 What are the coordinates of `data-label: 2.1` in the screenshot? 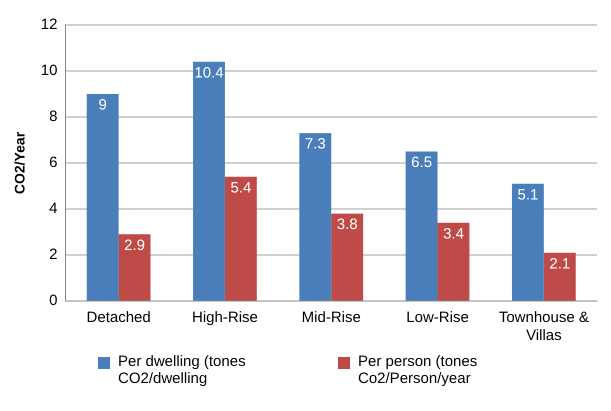 It's located at (559, 263).